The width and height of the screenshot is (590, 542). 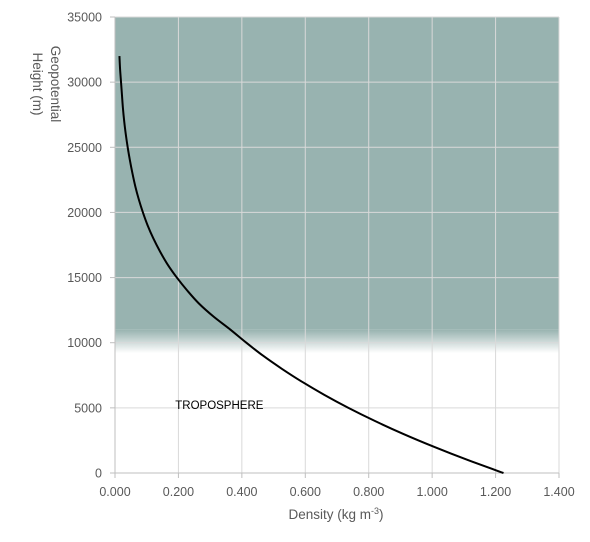 I want to click on y-axis-title: Geopotential Height (m), so click(x=46, y=84).